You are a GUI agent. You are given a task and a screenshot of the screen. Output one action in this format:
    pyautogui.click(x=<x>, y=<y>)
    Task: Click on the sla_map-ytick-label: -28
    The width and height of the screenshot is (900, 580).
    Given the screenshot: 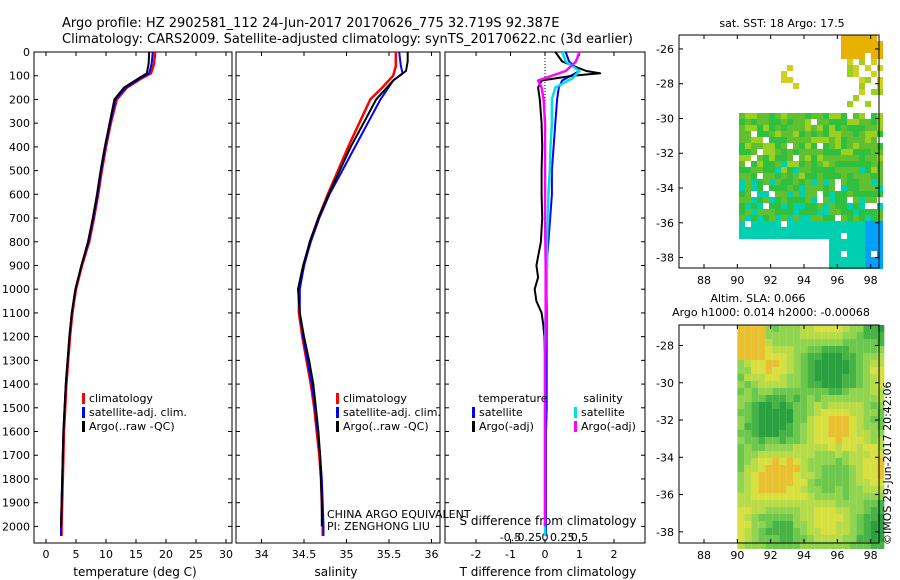 What is the action you would take?
    pyautogui.click(x=665, y=345)
    